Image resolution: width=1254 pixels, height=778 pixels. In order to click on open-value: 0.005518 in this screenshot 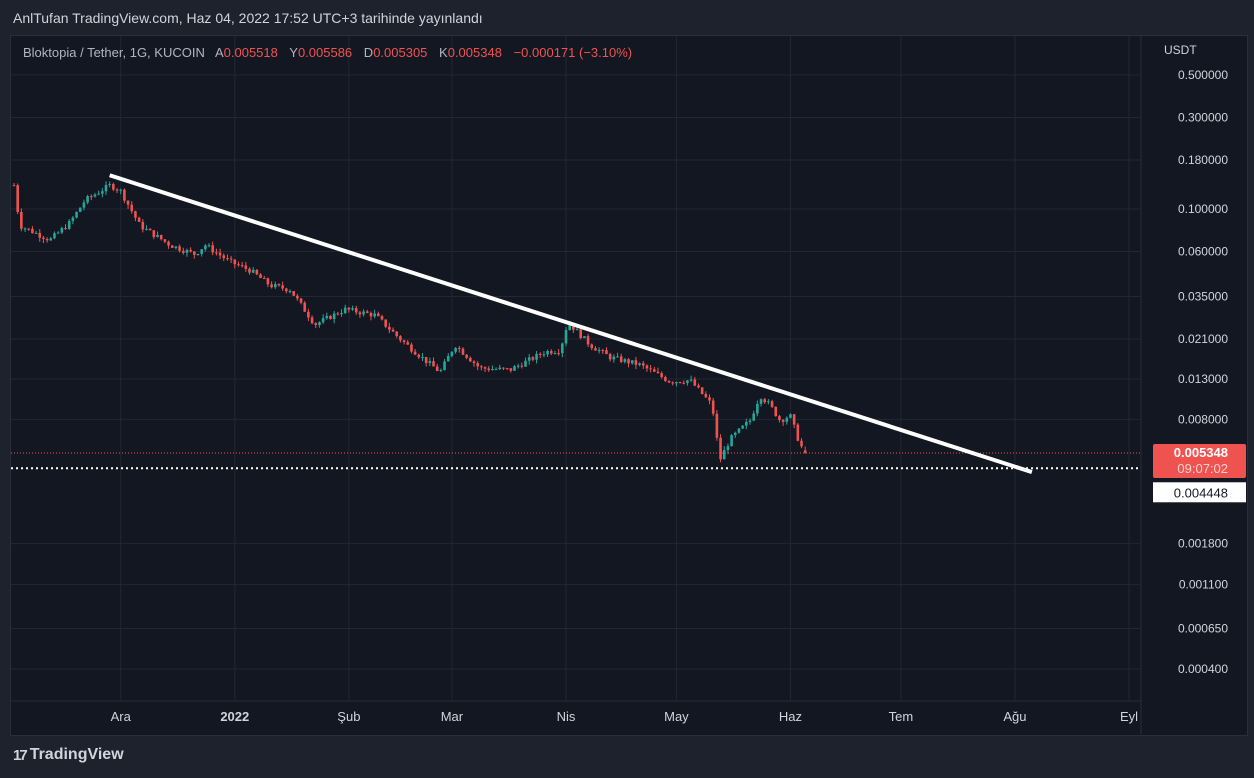, I will do `click(250, 52)`.